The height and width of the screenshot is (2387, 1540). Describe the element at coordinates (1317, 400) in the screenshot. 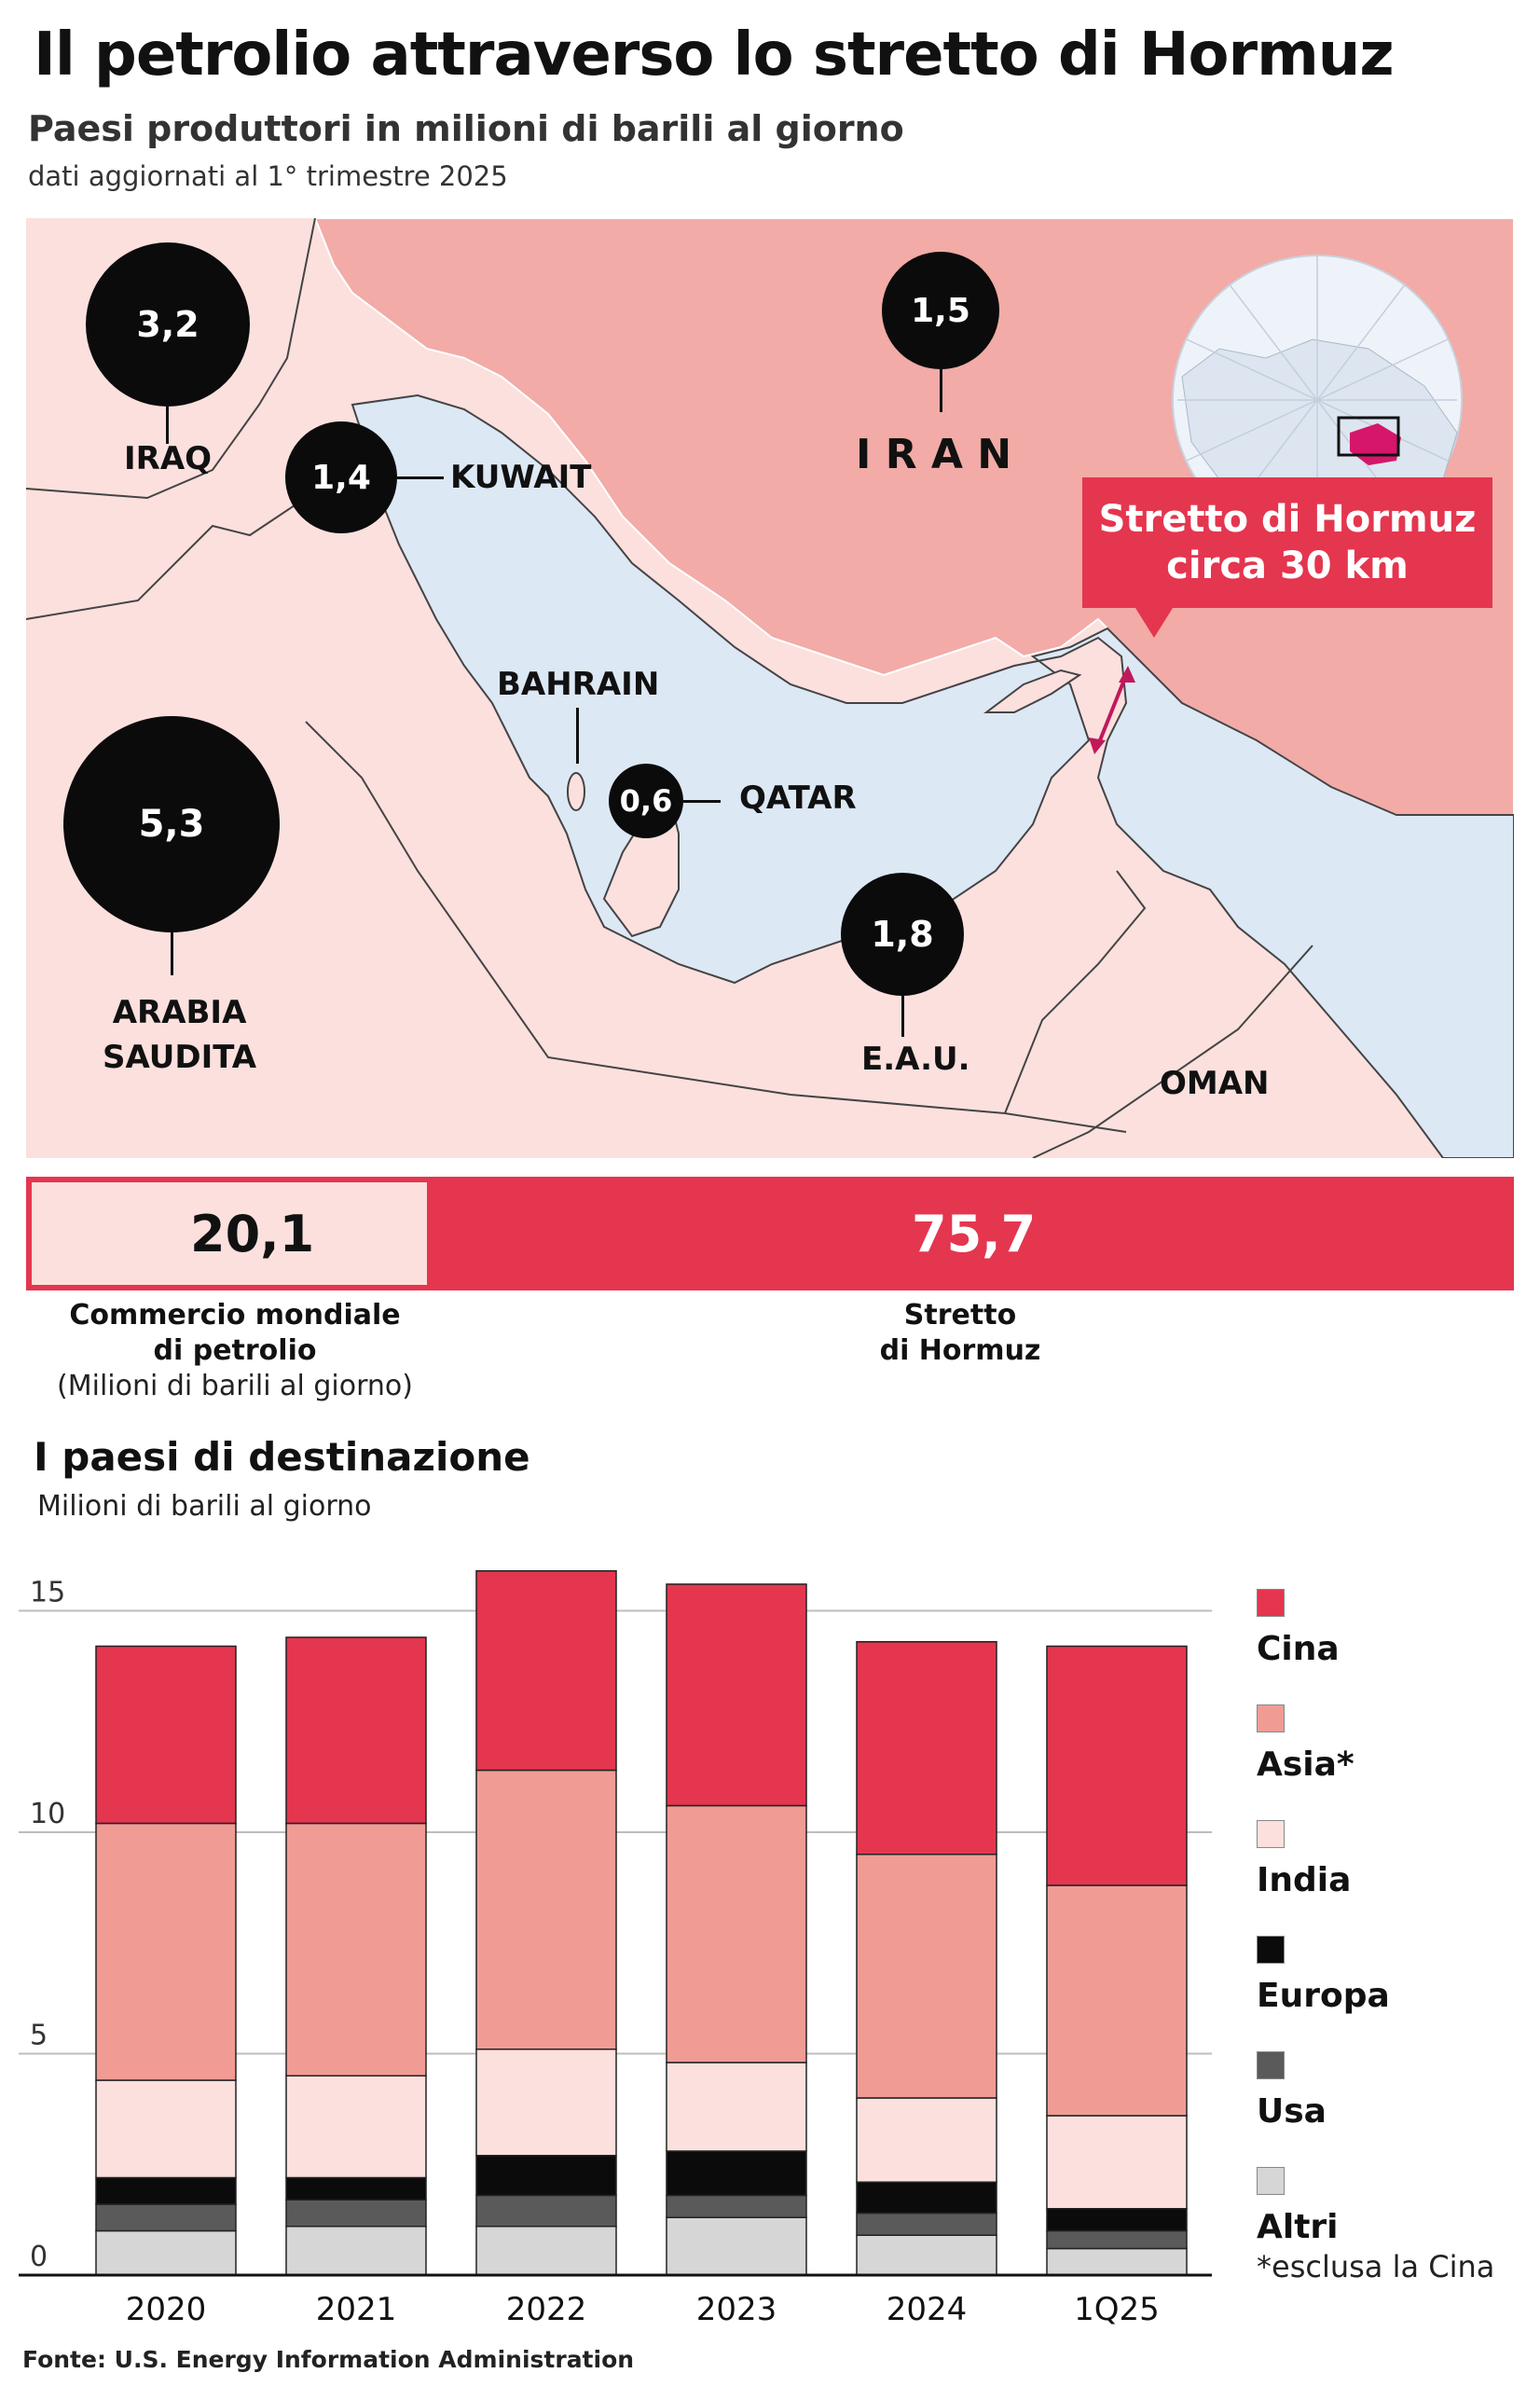

I see `globe-inset` at that location.